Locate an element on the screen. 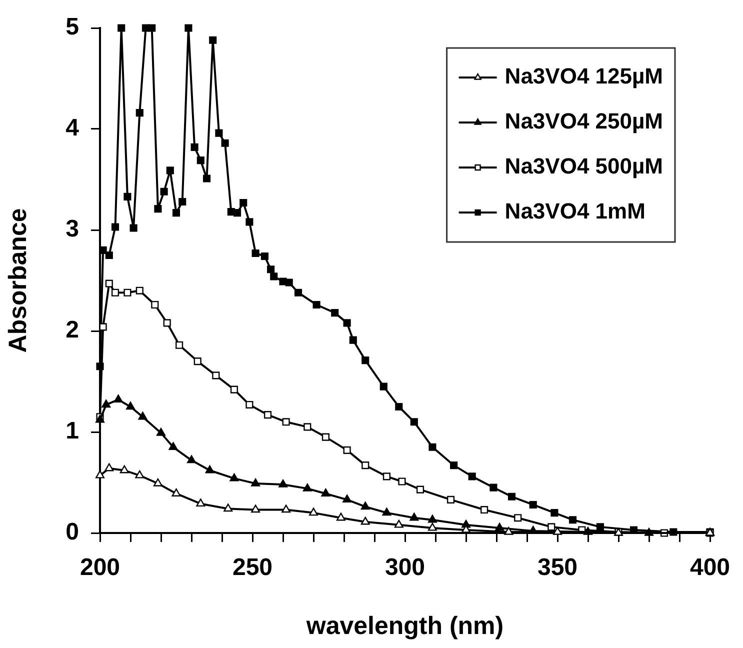  y-tick-label: 4 is located at coordinates (73, 128).